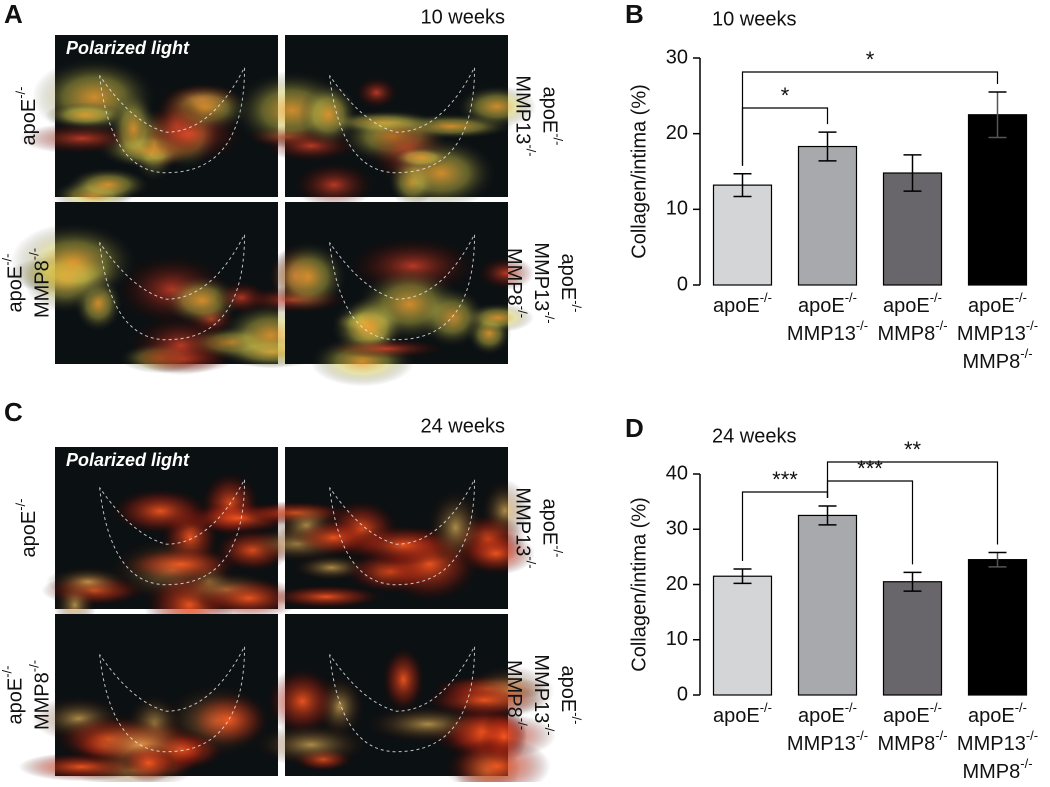 The image size is (1050, 787). What do you see at coordinates (682, 284) in the screenshot?
I see `y-tick-label: 0` at bounding box center [682, 284].